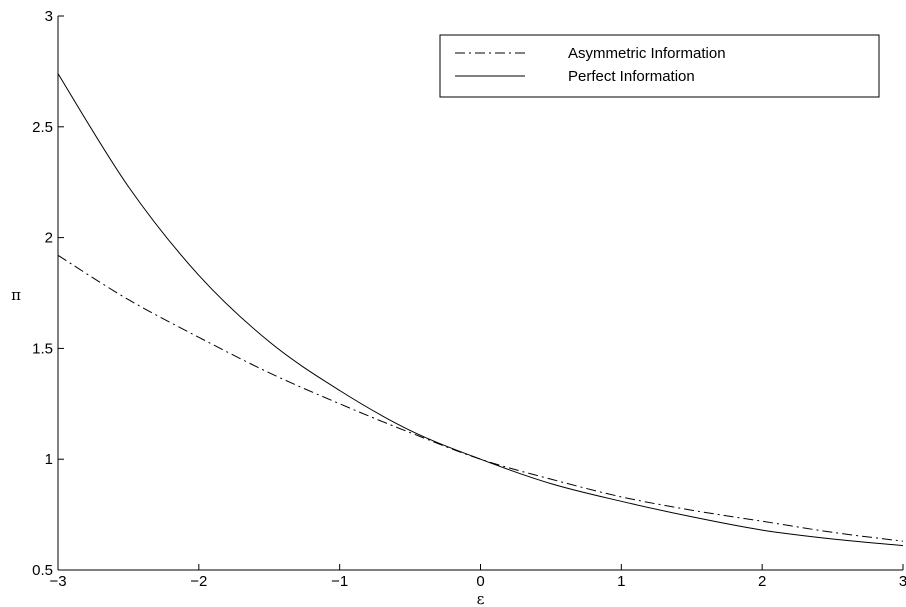 The image size is (906, 607). Describe the element at coordinates (48, 293) in the screenshot. I see `y-axis-ticks: 0.5 1 1.5 2 2.5 3` at that location.